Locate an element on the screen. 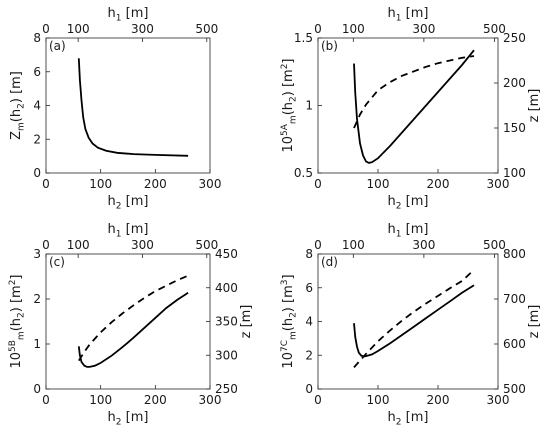 Image resolution: width=550 pixels, height=431 pixels. panel-label: (c) is located at coordinates (57, 262).